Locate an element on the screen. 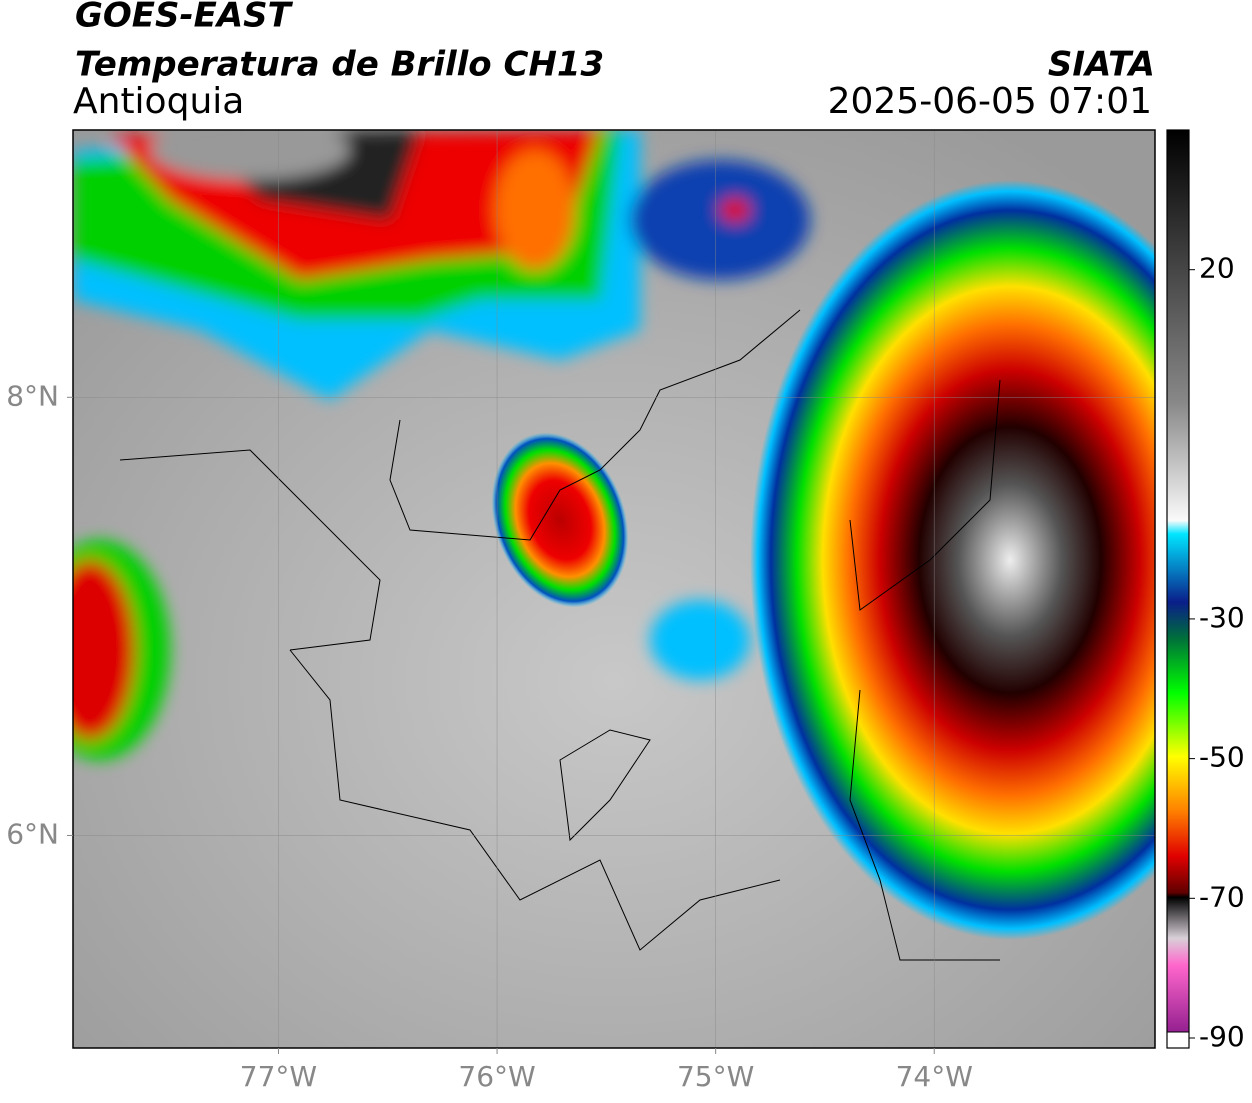 The image size is (1252, 1103). colorbar is located at coordinates (1178, 584).